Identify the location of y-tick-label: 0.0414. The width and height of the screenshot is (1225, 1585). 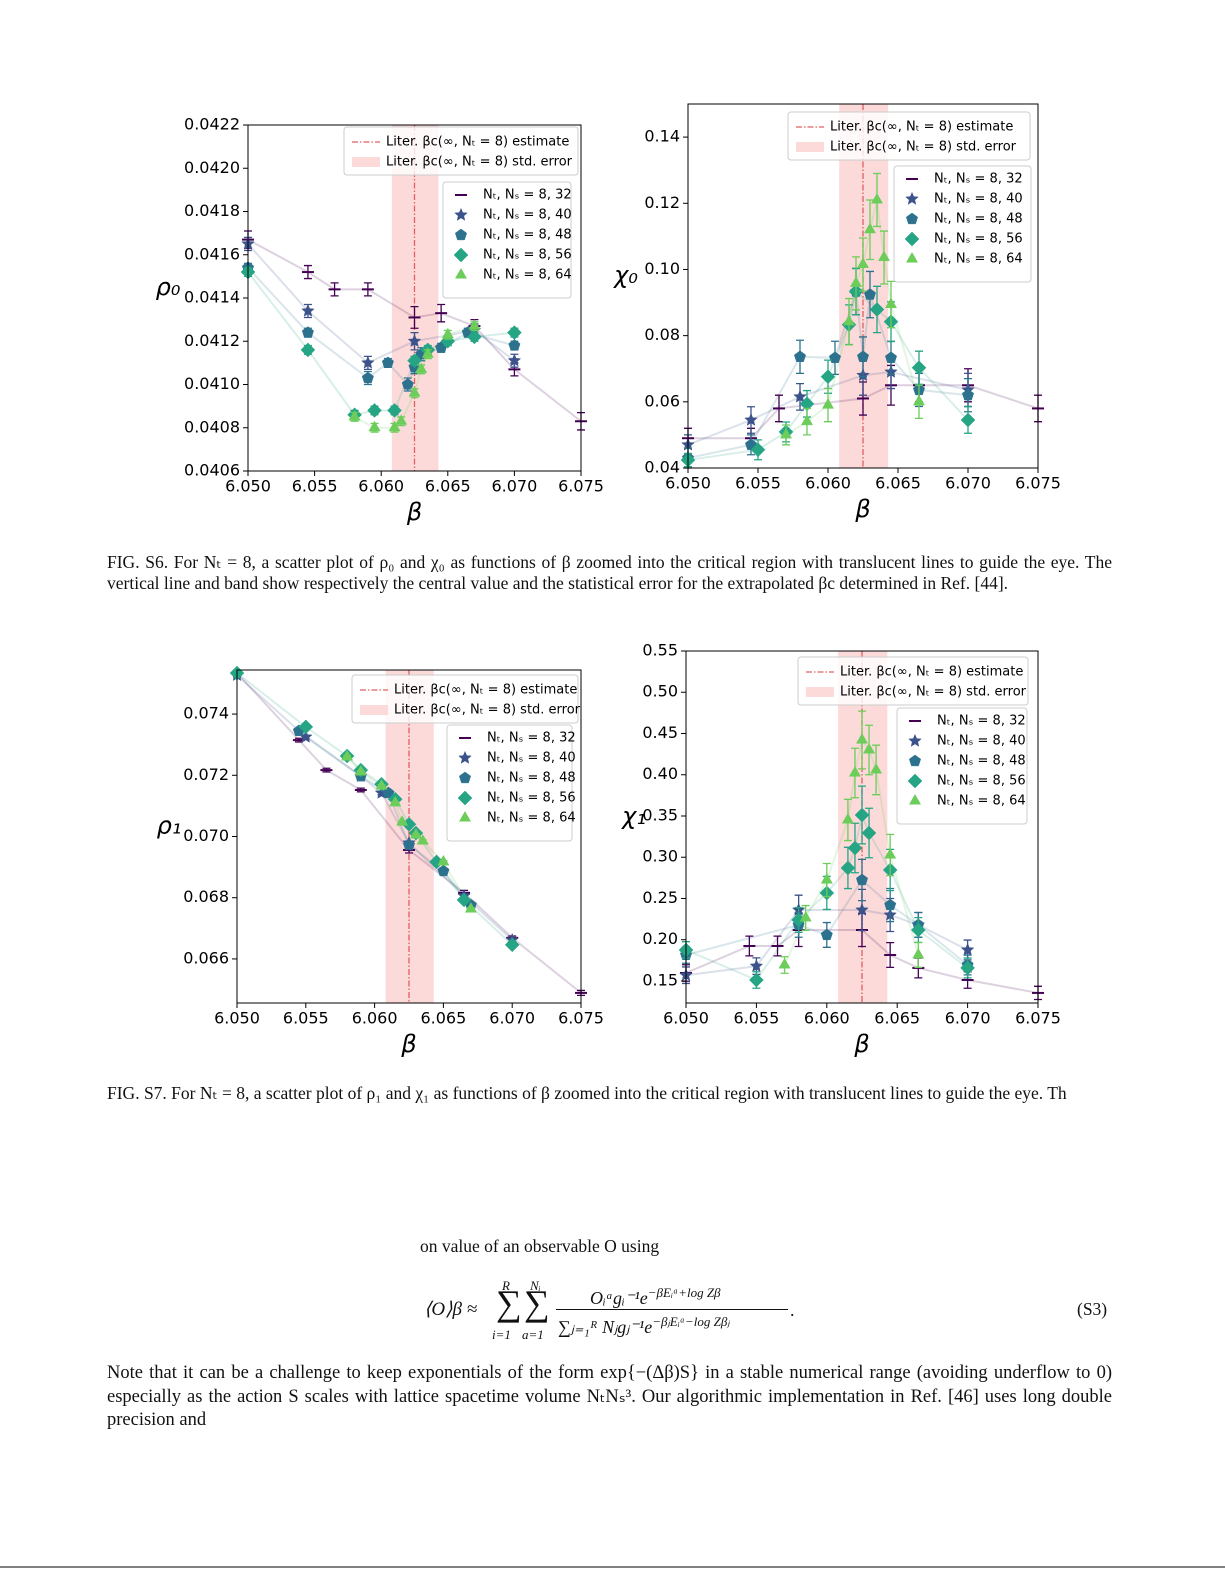
(212, 297).